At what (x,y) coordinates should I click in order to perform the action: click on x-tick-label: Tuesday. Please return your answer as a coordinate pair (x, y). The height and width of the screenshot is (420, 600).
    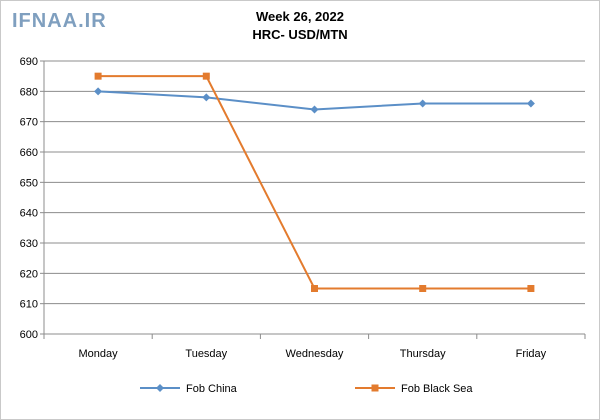
    Looking at the image, I should click on (206, 354).